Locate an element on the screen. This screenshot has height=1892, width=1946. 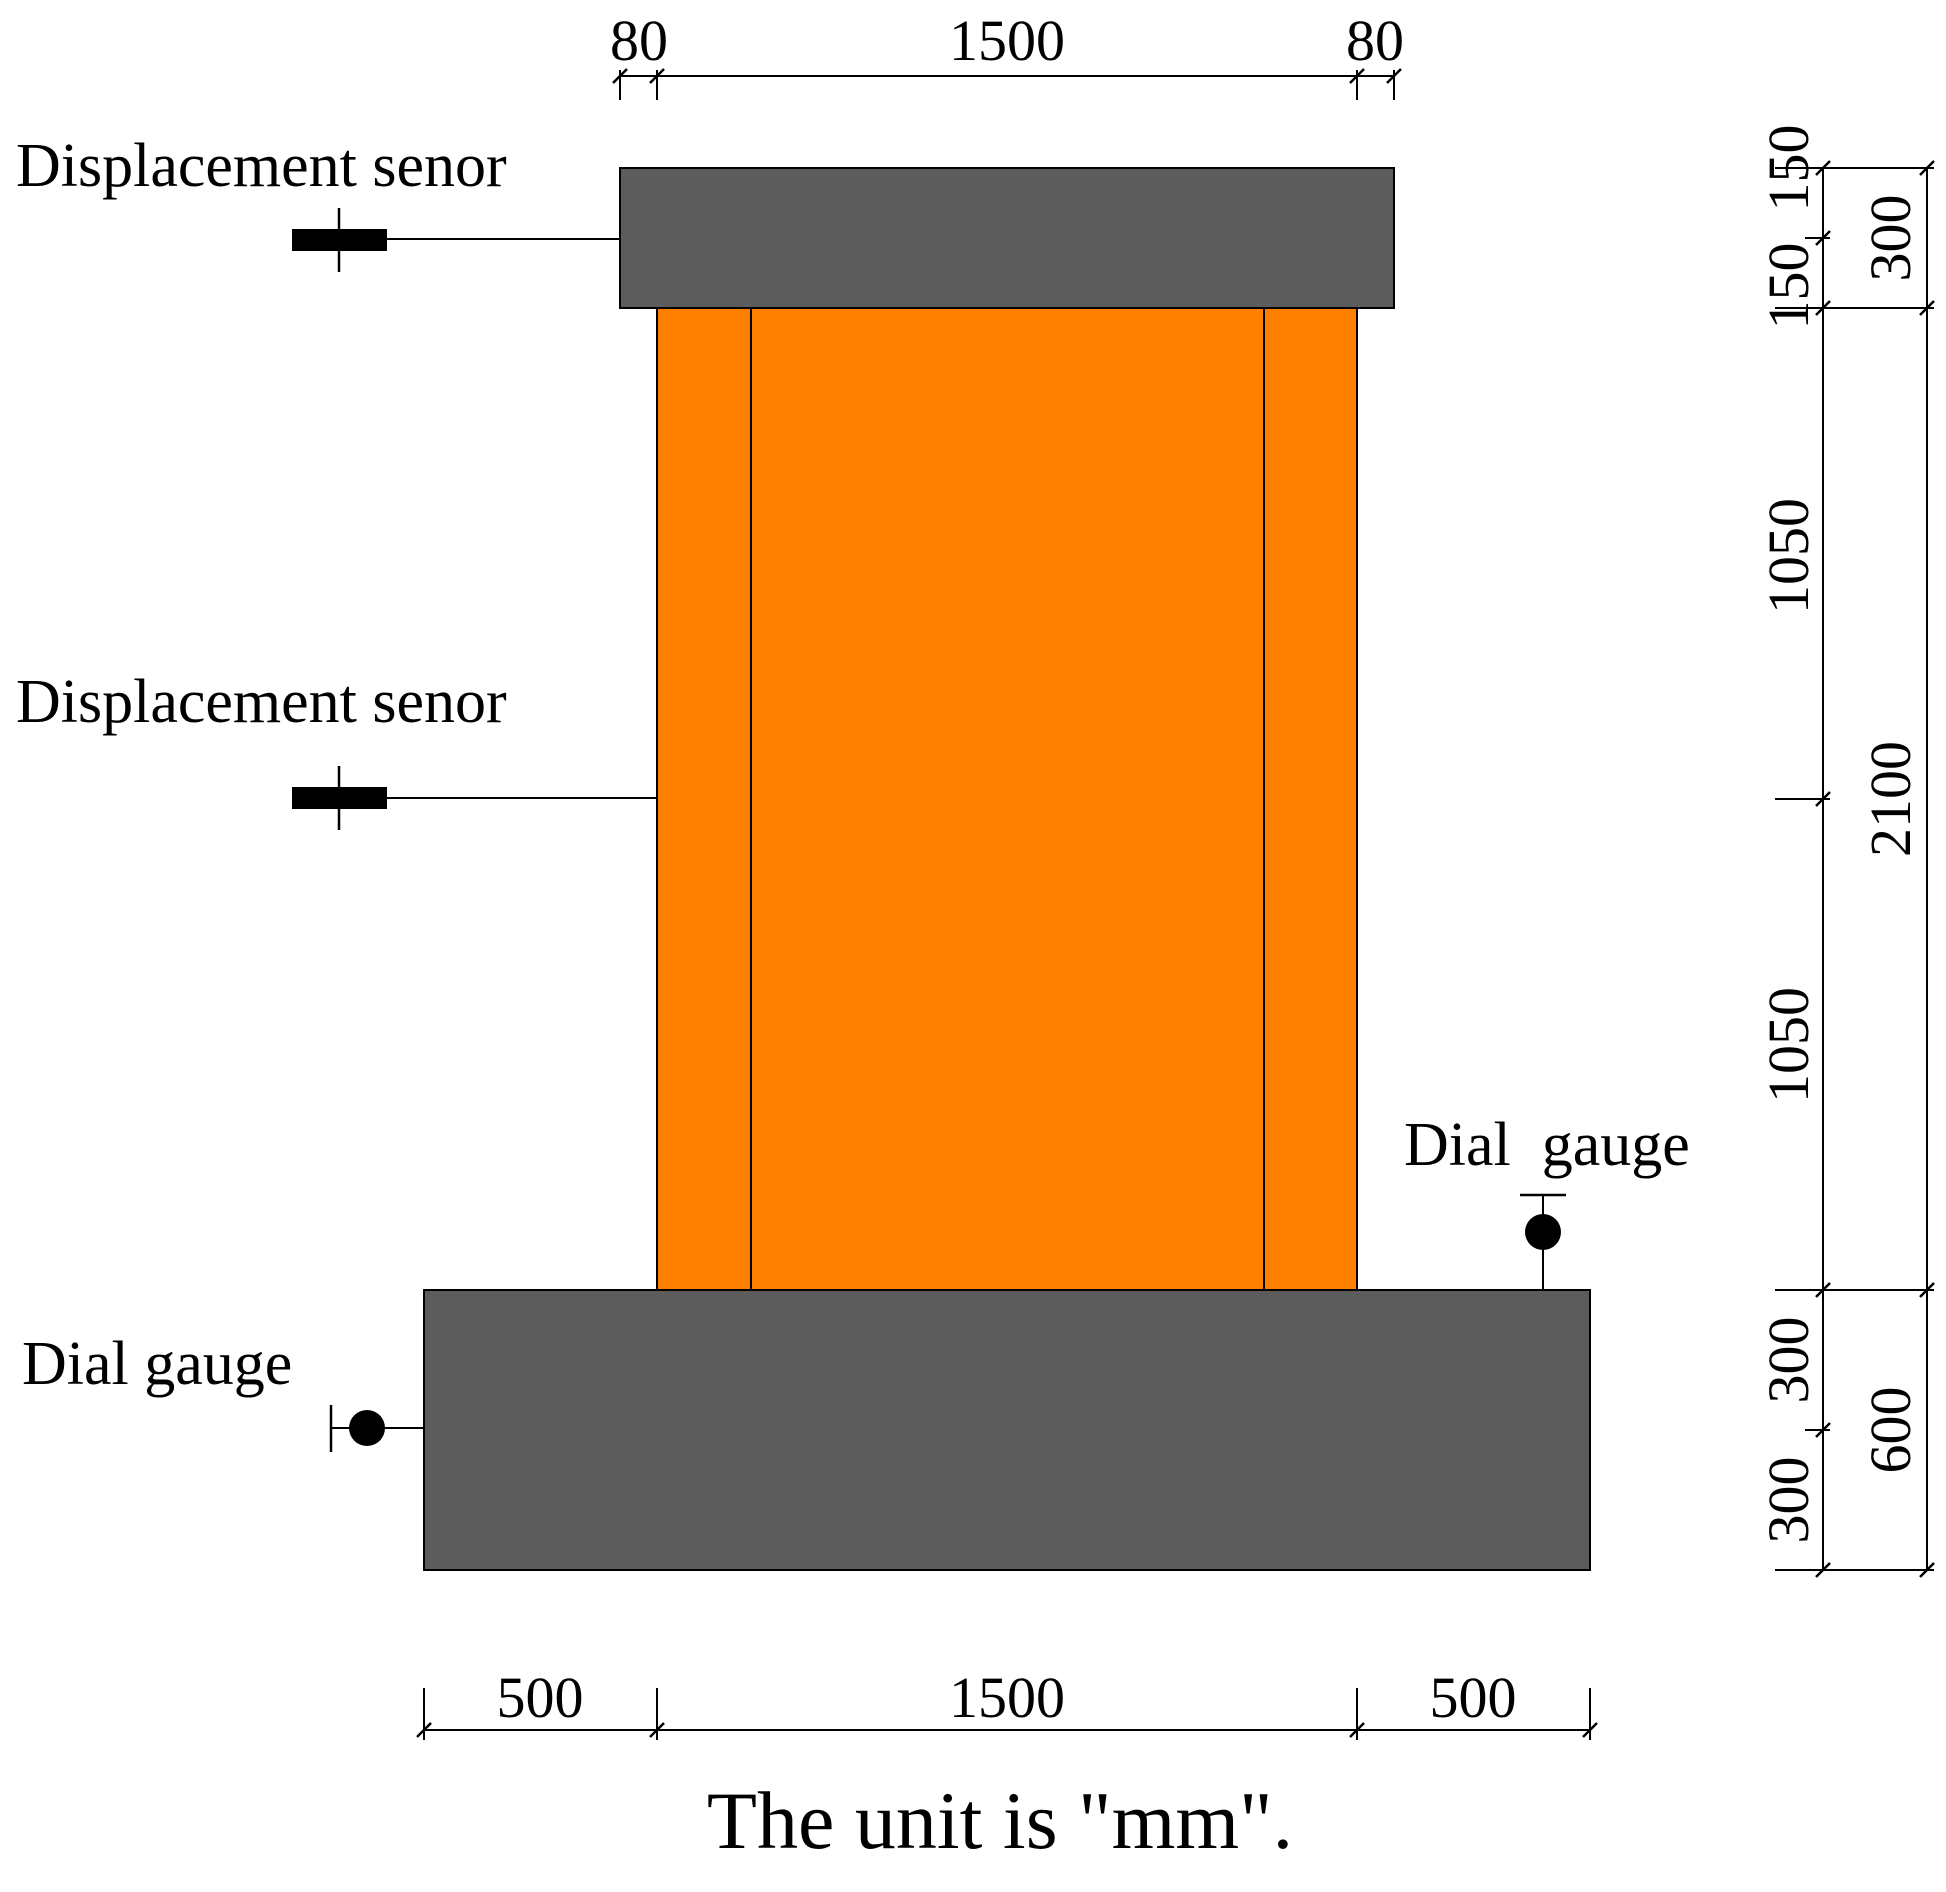
dim-right-inner-base-lower: 300 is located at coordinates (1788, 1500).